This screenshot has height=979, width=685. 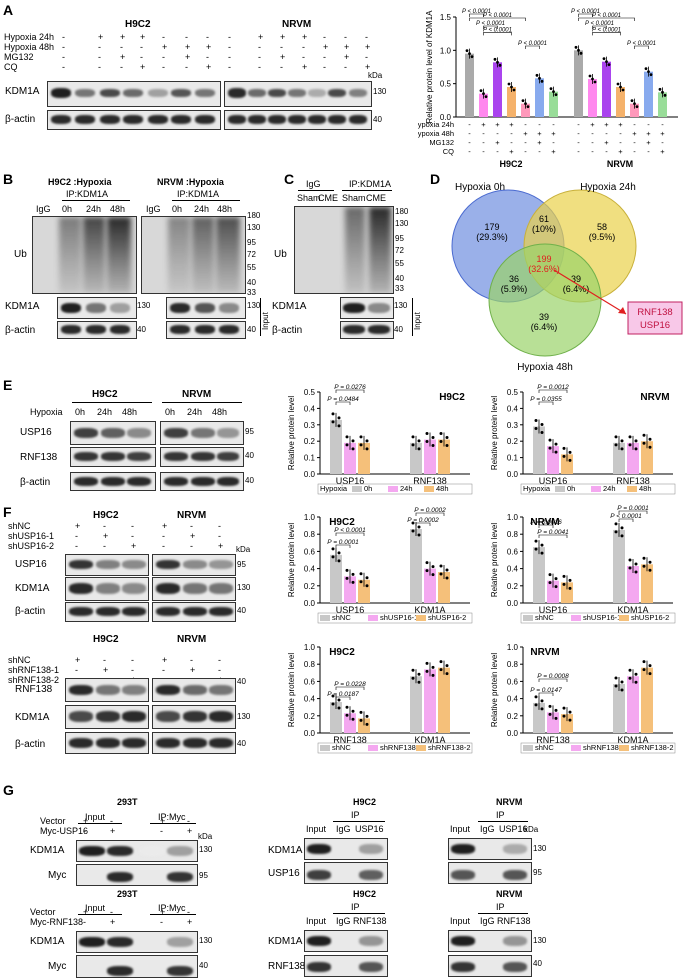 I want to click on e-usp16-n-band, so click(x=228, y=433).